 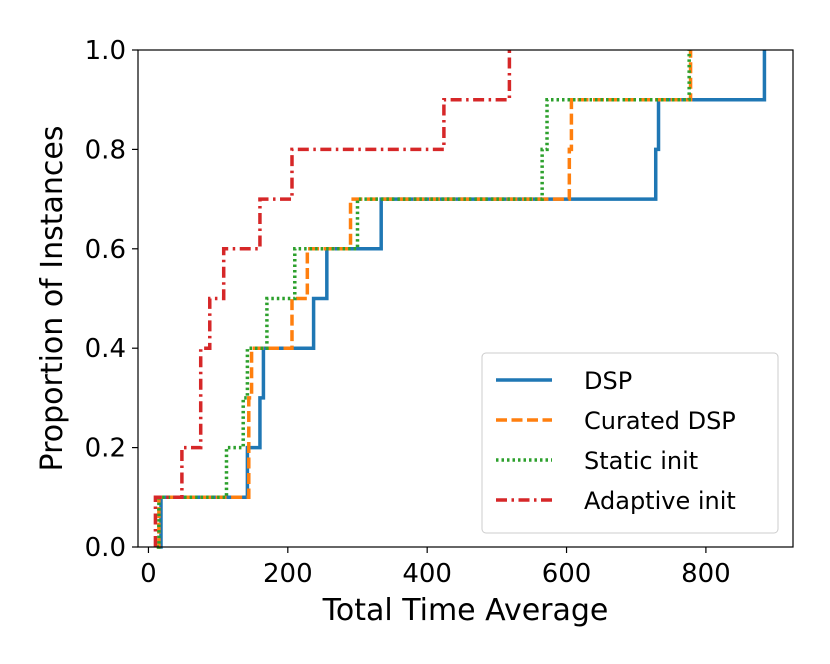 I want to click on legend-box, so click(x=630, y=443).